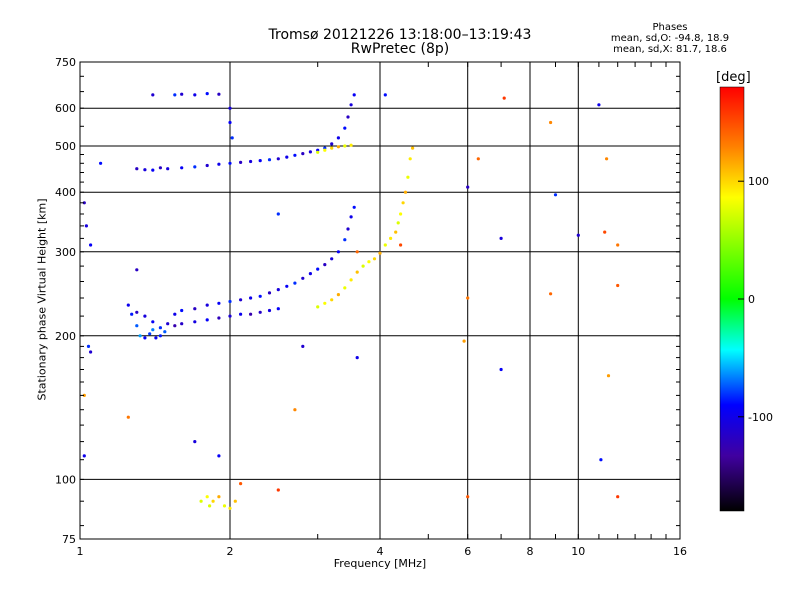 Image resolution: width=800 pixels, height=600 pixels. I want to click on x-tick-label: 1, so click(80, 551).